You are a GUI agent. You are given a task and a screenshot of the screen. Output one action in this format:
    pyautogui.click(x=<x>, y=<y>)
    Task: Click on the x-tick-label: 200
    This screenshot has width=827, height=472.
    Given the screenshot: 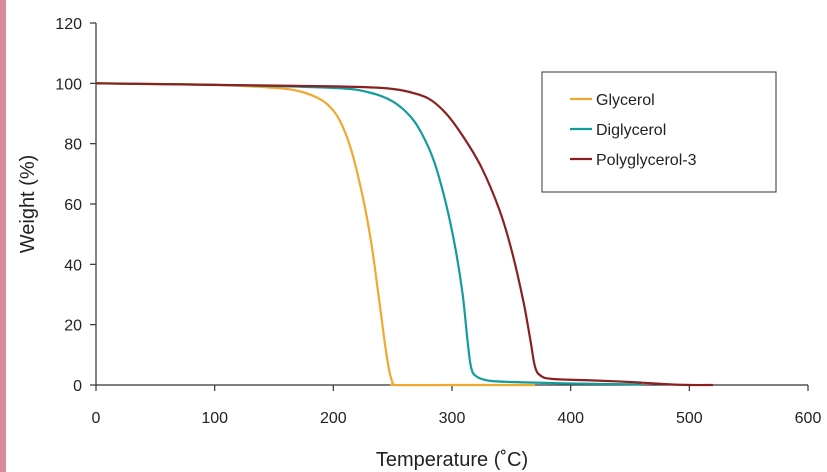 What is the action you would take?
    pyautogui.click(x=333, y=418)
    